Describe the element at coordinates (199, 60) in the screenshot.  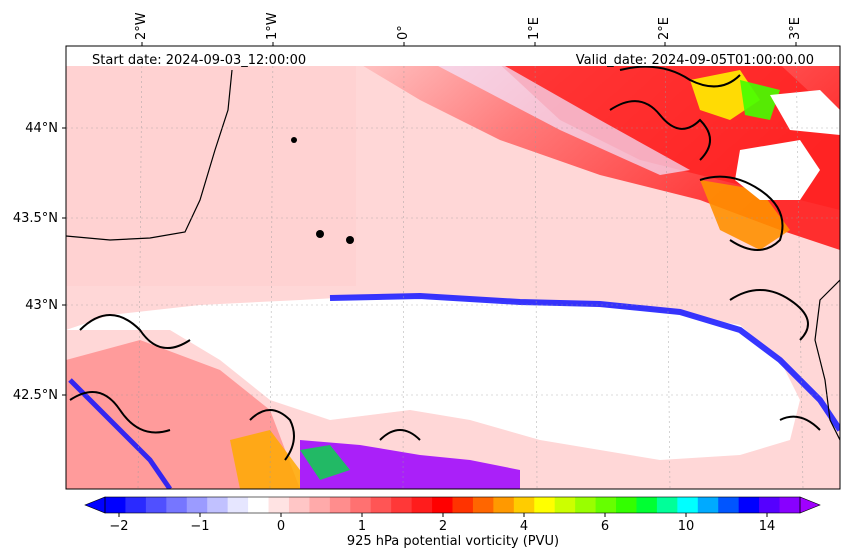
I see `start-date-label: Start date: 2024-09-03_12:00:00` at that location.